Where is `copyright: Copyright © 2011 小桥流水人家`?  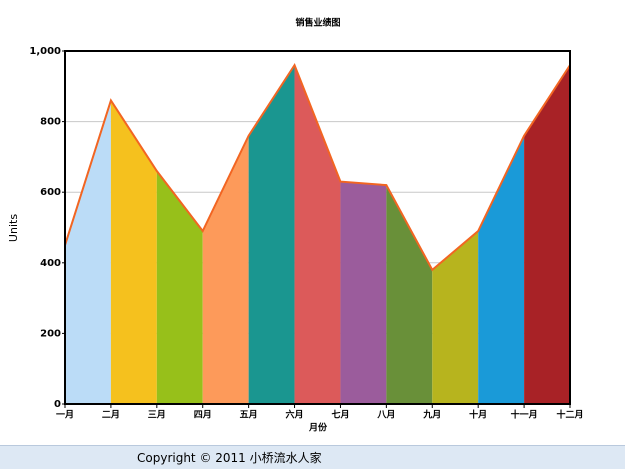 copyright: Copyright © 2011 小桥流水人家 is located at coordinates (229, 458).